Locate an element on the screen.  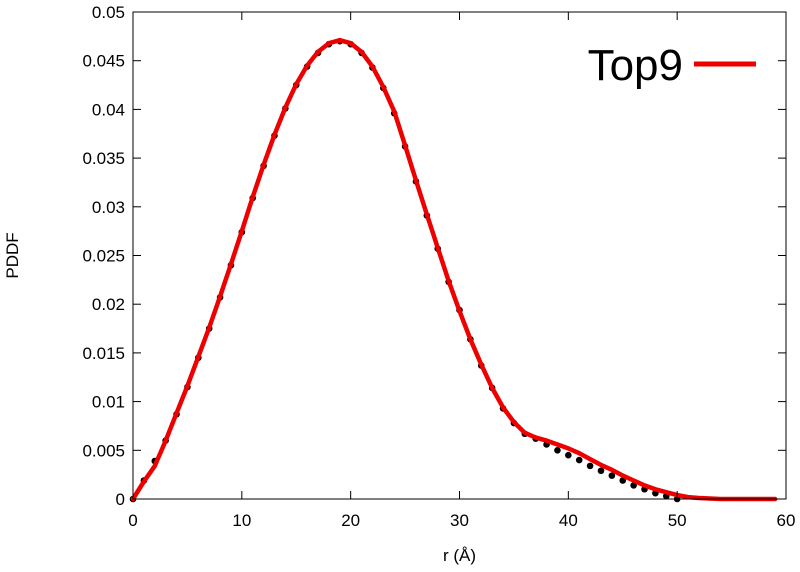
x-tick-label: 20 is located at coordinates (350, 520).